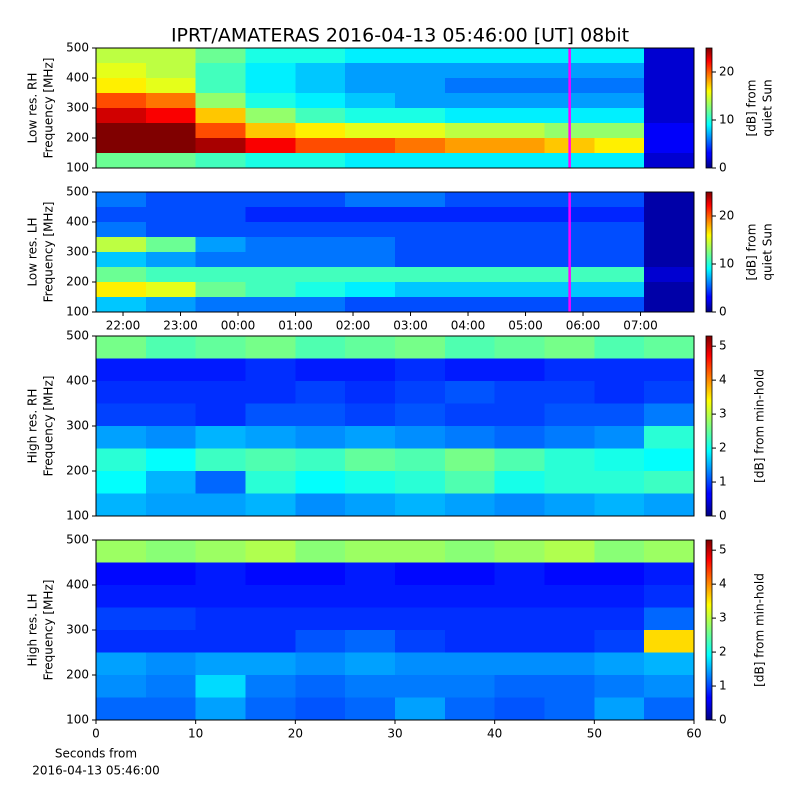  I want to click on x-tick-label: 0, so click(96, 734).